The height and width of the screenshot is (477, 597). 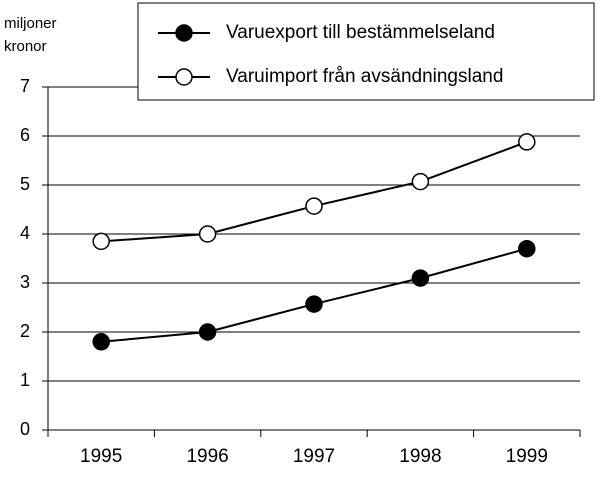 I want to click on y-tick-label: 0, so click(x=25, y=429).